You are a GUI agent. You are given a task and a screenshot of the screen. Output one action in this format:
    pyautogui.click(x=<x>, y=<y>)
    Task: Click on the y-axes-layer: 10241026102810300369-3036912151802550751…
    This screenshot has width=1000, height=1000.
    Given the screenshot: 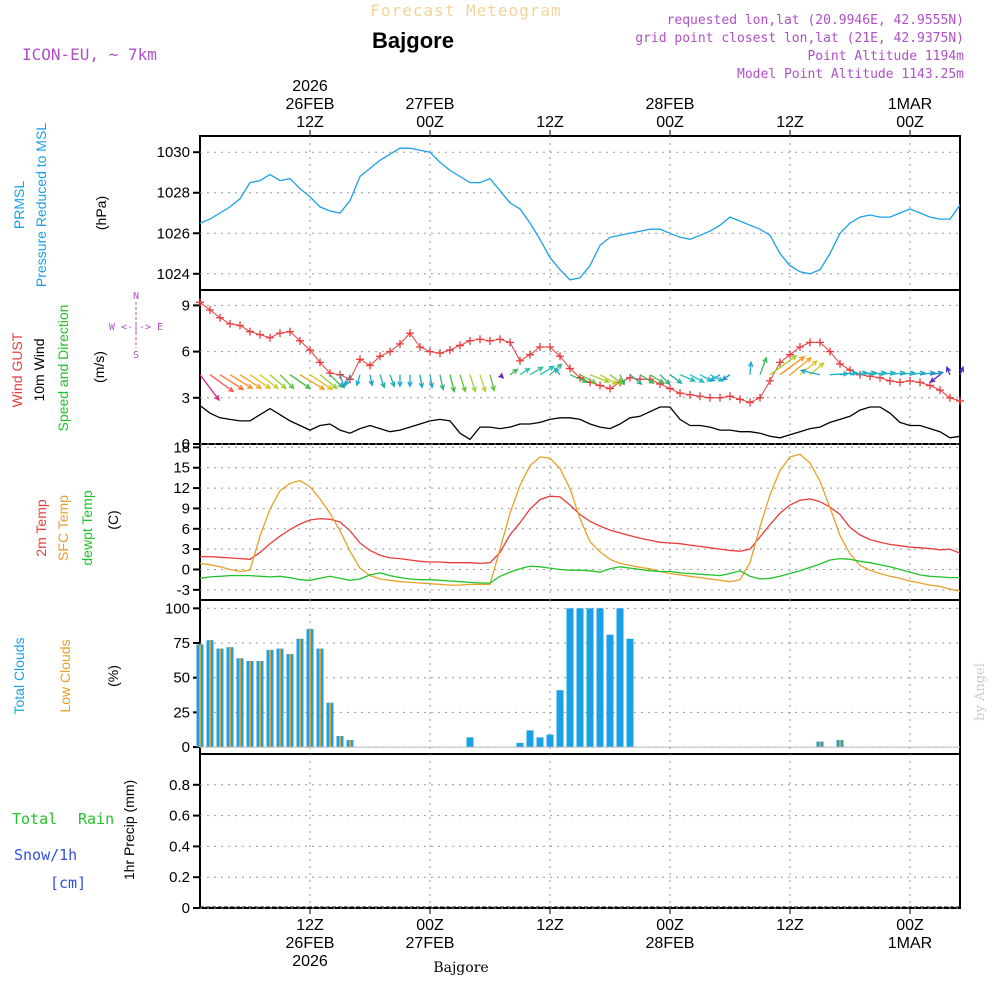 What is the action you would take?
    pyautogui.click(x=178, y=530)
    